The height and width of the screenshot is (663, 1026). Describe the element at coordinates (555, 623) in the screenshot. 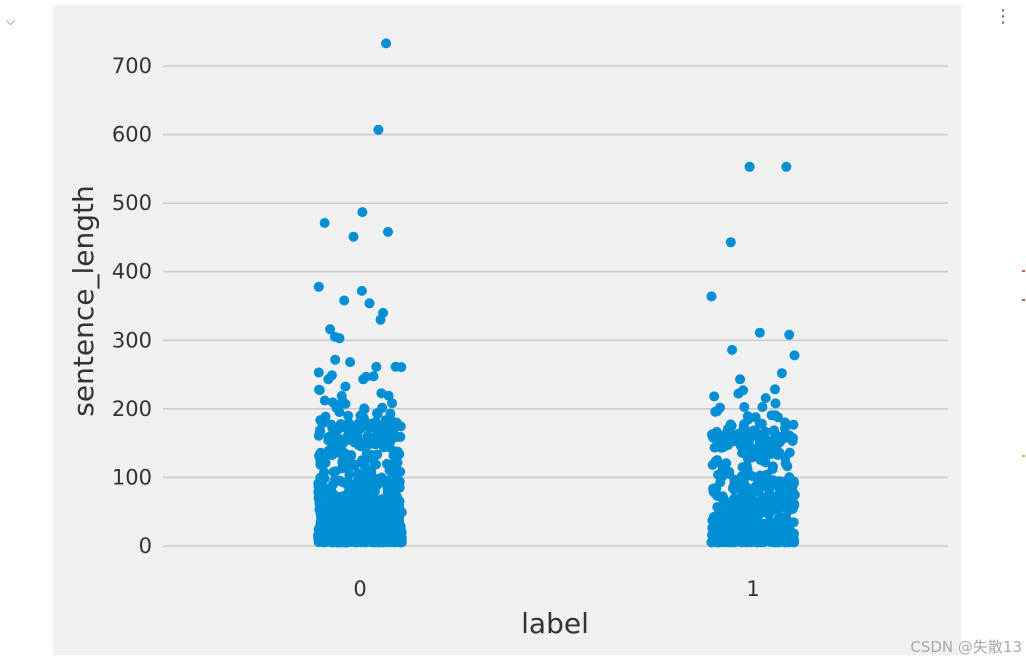

I see `x-axis-label: label` at that location.